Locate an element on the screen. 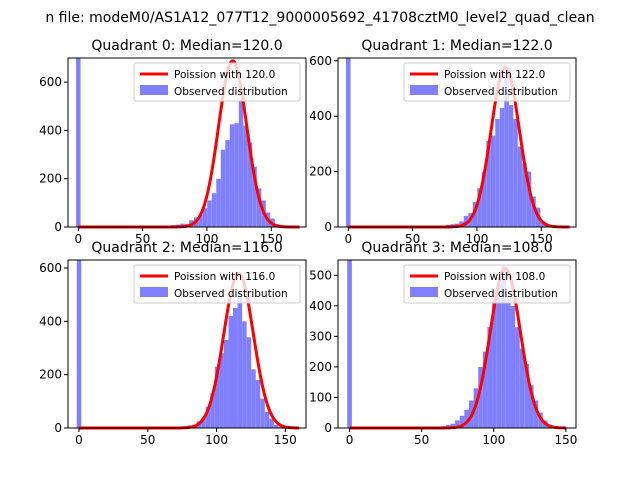  y-tick-label: 100 is located at coordinates (320, 397).